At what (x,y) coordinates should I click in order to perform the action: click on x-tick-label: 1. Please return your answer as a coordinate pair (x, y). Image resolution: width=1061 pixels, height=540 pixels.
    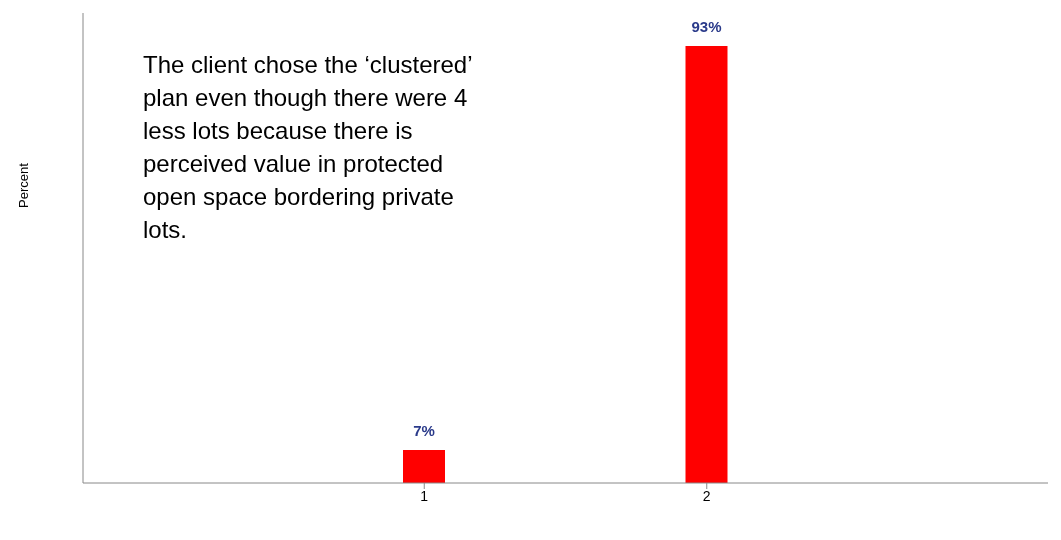
    Looking at the image, I should click on (424, 495).